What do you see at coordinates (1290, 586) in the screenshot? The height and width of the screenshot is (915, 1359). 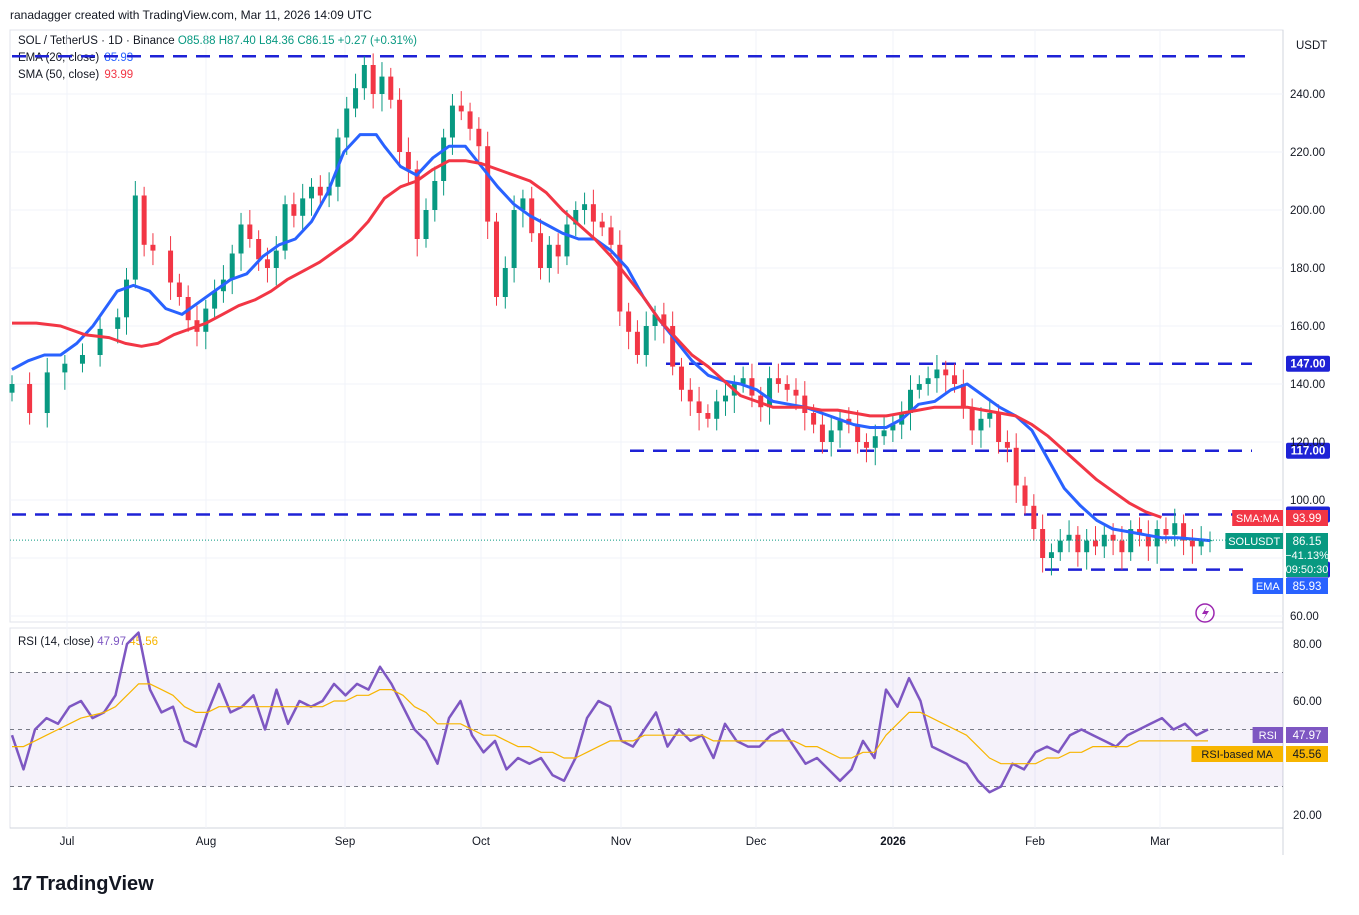 I see `ema-tag: EMA 85.93` at bounding box center [1290, 586].